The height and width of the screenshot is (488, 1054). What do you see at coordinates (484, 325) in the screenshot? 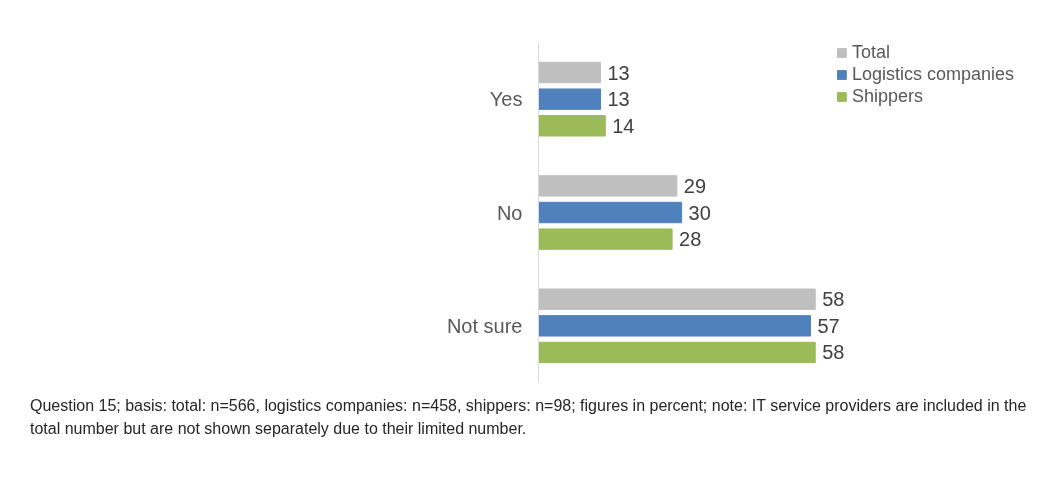
I see `y-tick-label: Not sure` at bounding box center [484, 325].